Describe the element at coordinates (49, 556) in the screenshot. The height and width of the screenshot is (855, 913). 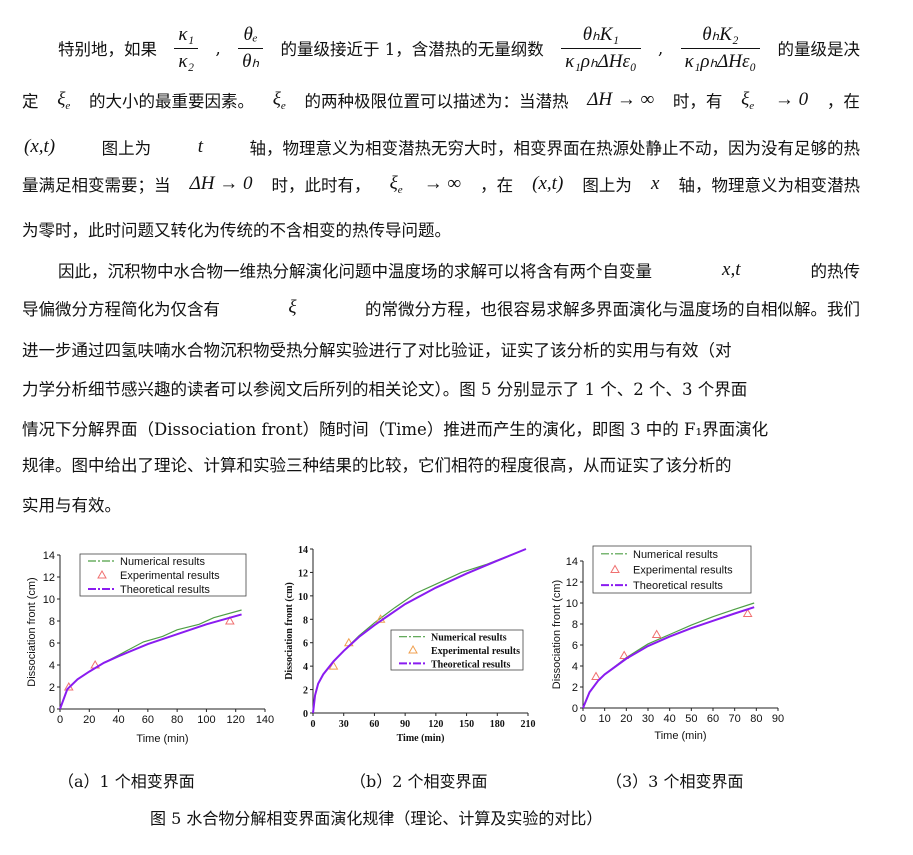
I see `y-tick-label: 14` at that location.